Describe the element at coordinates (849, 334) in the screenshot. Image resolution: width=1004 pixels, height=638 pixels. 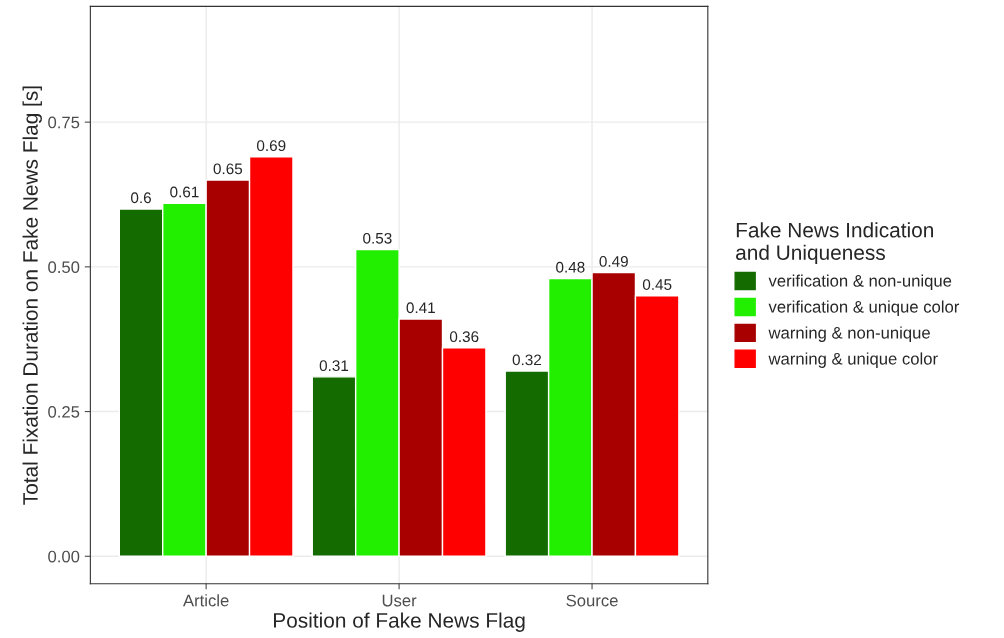
I see `legend-label: warning & non-unique` at that location.